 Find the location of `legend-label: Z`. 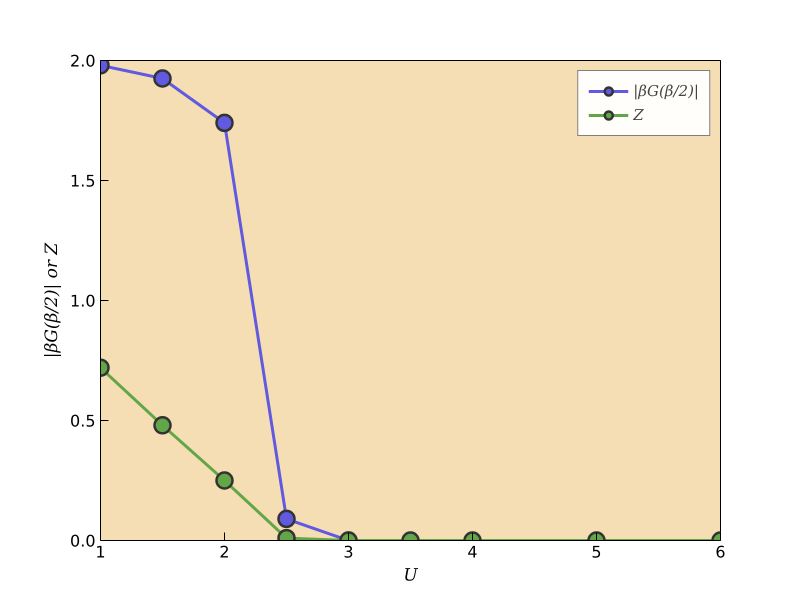

legend-label: Z is located at coordinates (639, 115).